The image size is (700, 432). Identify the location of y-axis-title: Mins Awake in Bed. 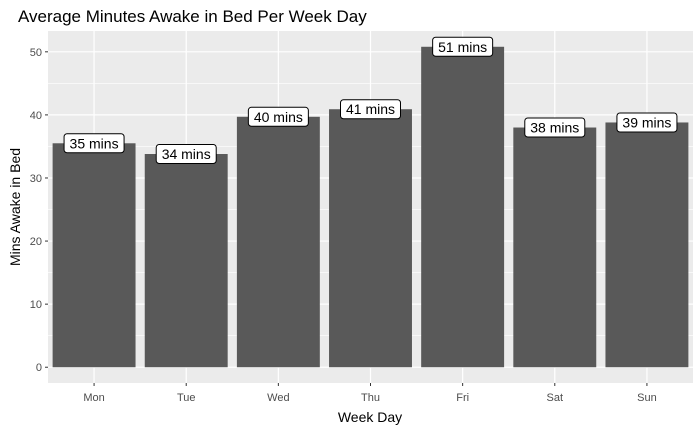
(15, 207).